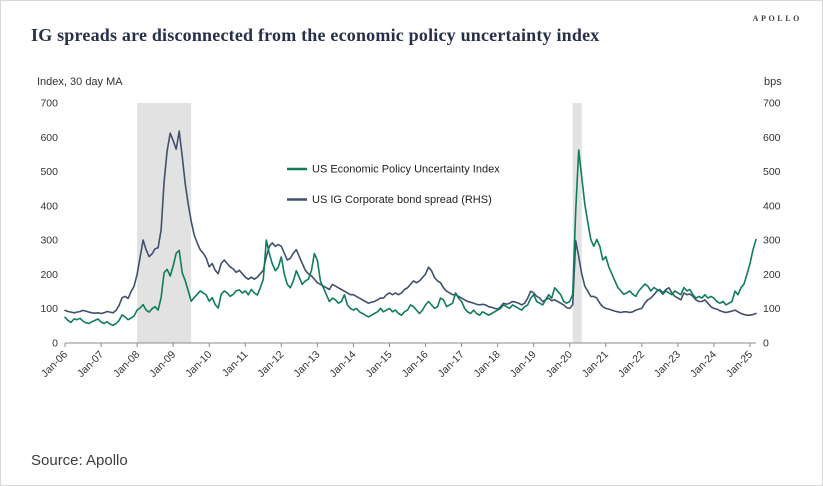 This screenshot has width=823, height=486. Describe the element at coordinates (406, 170) in the screenshot. I see `legend-label: US Economic Policy Uncertainty Index` at that location.